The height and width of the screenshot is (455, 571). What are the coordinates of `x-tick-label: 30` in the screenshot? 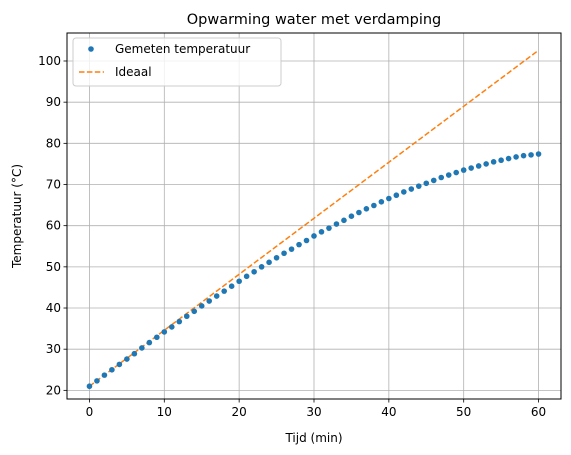 It's located at (313, 412).